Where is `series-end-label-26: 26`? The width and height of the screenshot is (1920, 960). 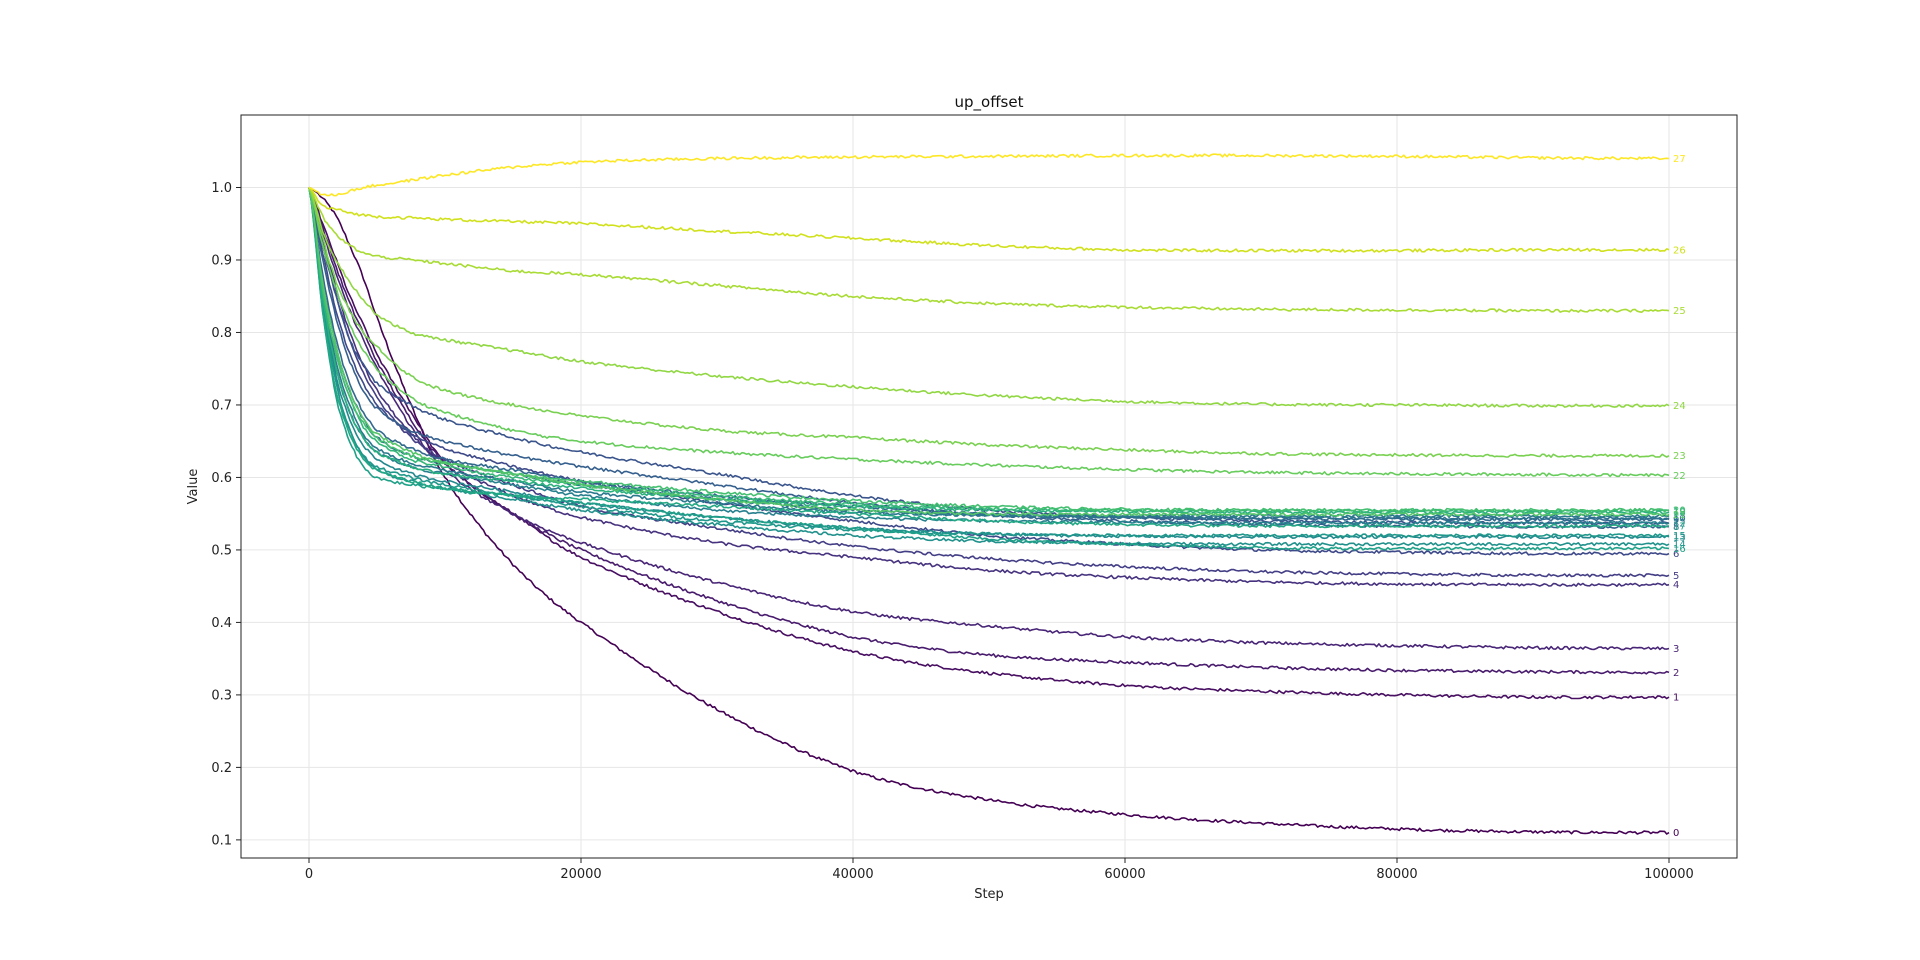 series-end-label-26: 26 is located at coordinates (1679, 250).